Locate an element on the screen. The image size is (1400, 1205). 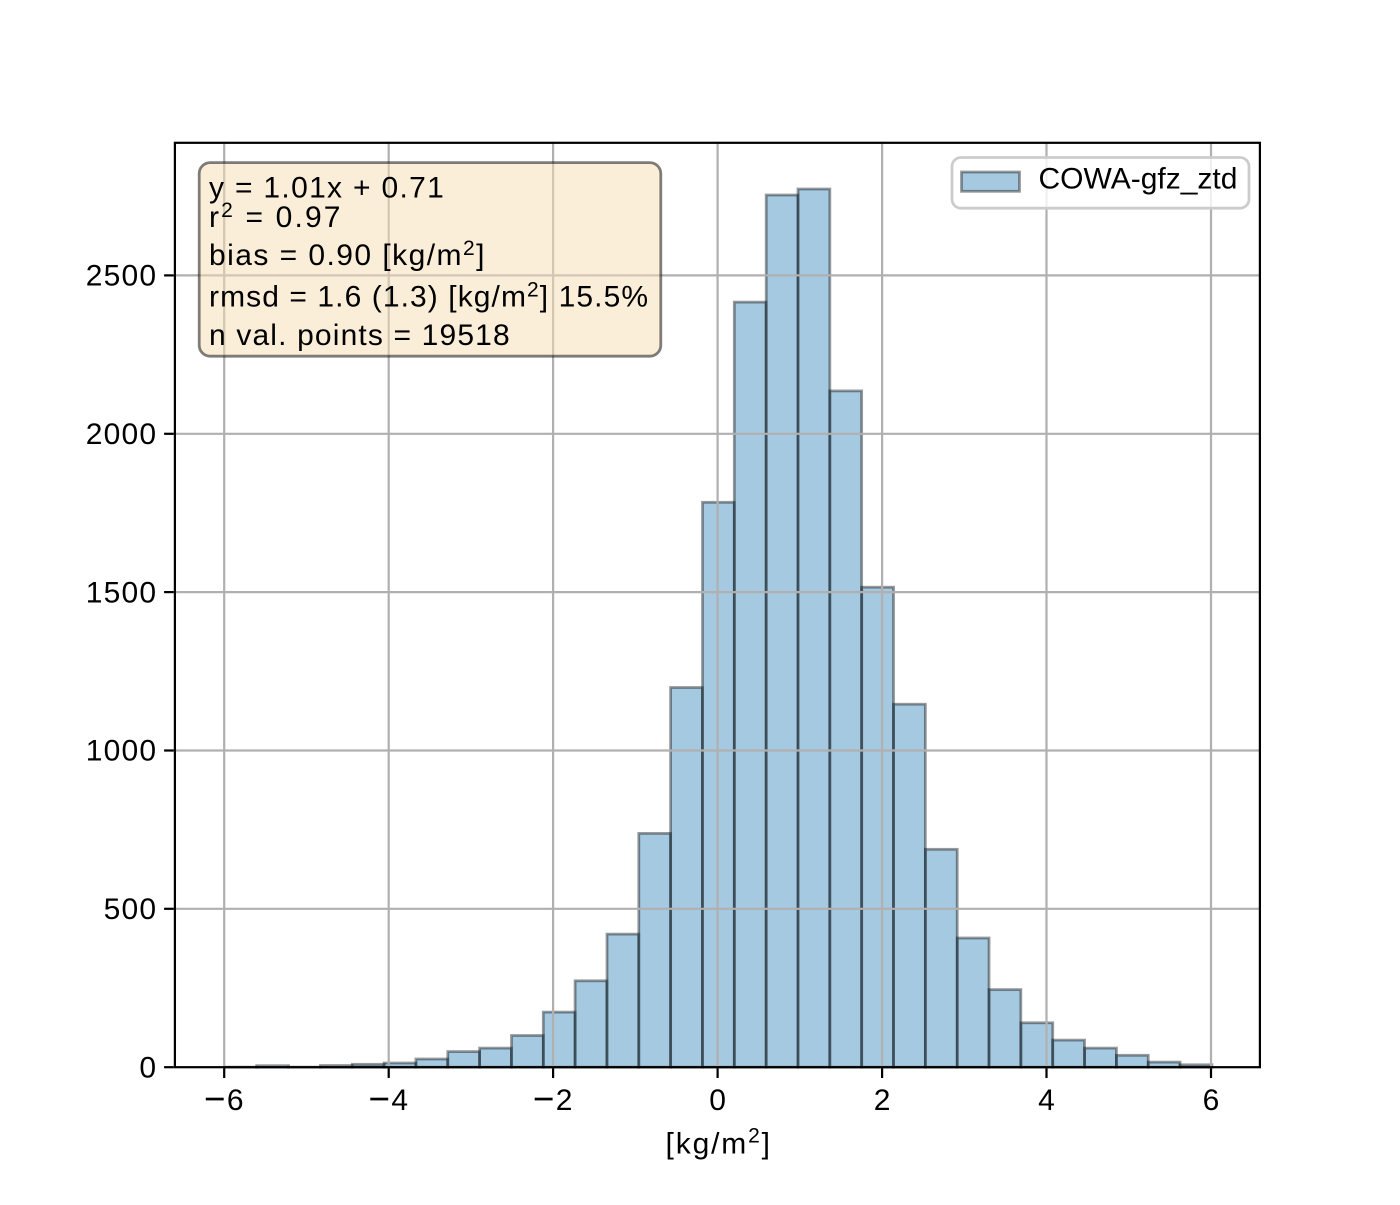
svg-text: rmsd = 1.6 (1.3) [kg/m2] 15.5% is located at coordinates (429, 296).